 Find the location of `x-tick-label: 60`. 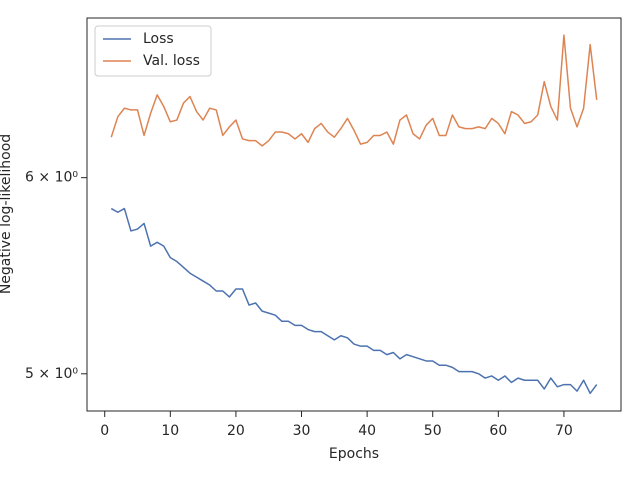

x-tick-label: 60 is located at coordinates (498, 431).